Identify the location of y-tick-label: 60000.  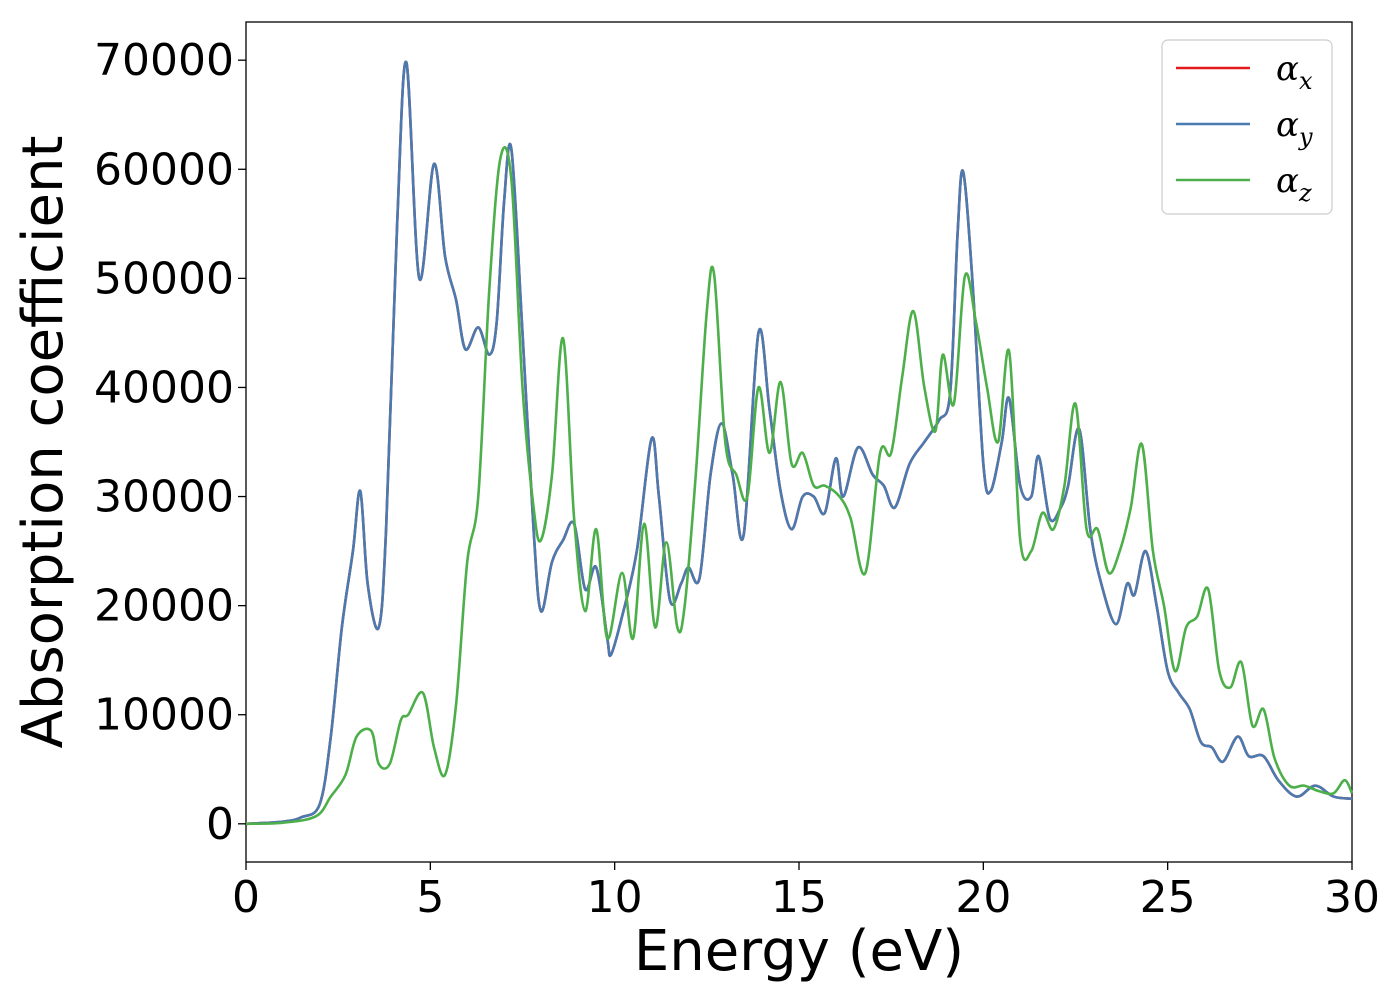
(164, 169).